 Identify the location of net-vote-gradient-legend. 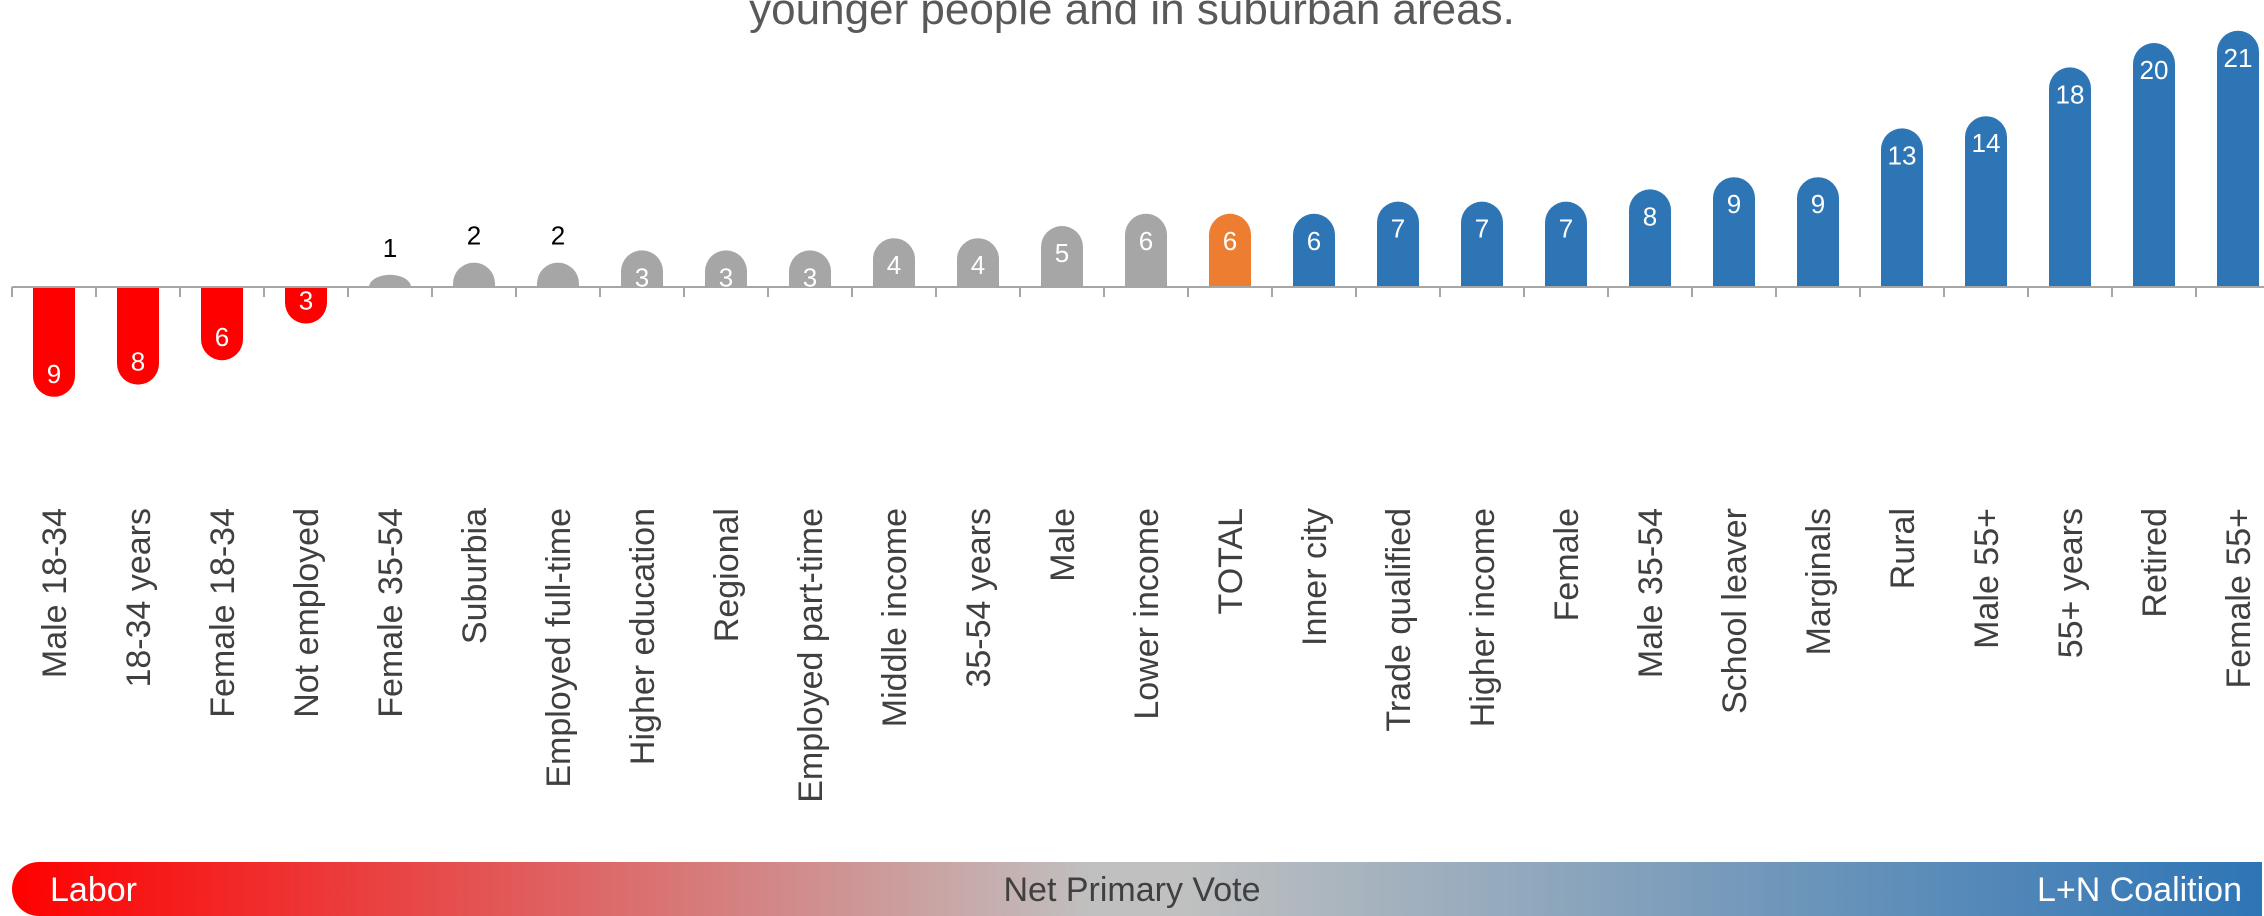
(1137, 889).